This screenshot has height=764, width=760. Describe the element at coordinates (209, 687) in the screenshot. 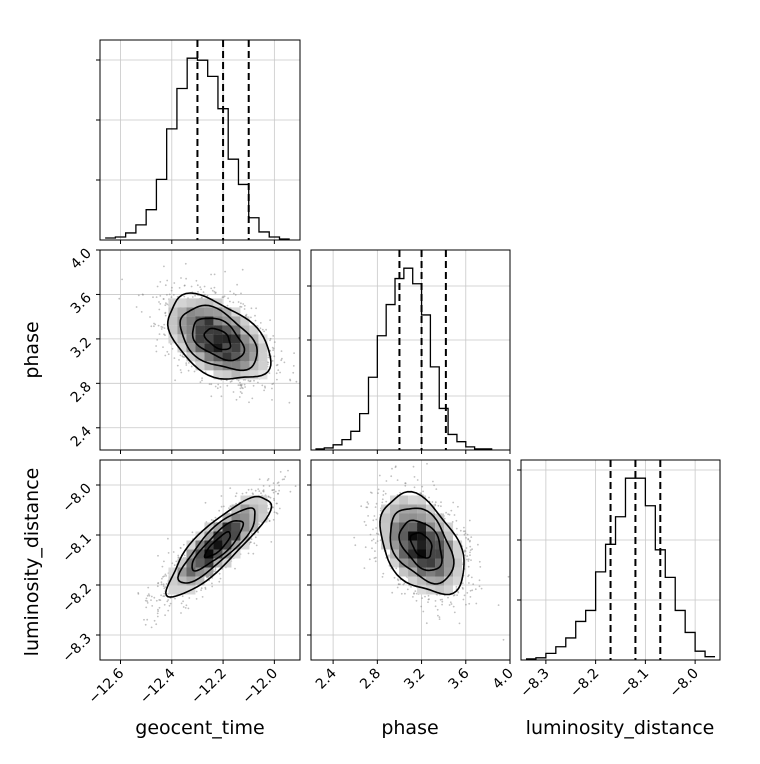

I see `x-tick-label: −12.2` at that location.